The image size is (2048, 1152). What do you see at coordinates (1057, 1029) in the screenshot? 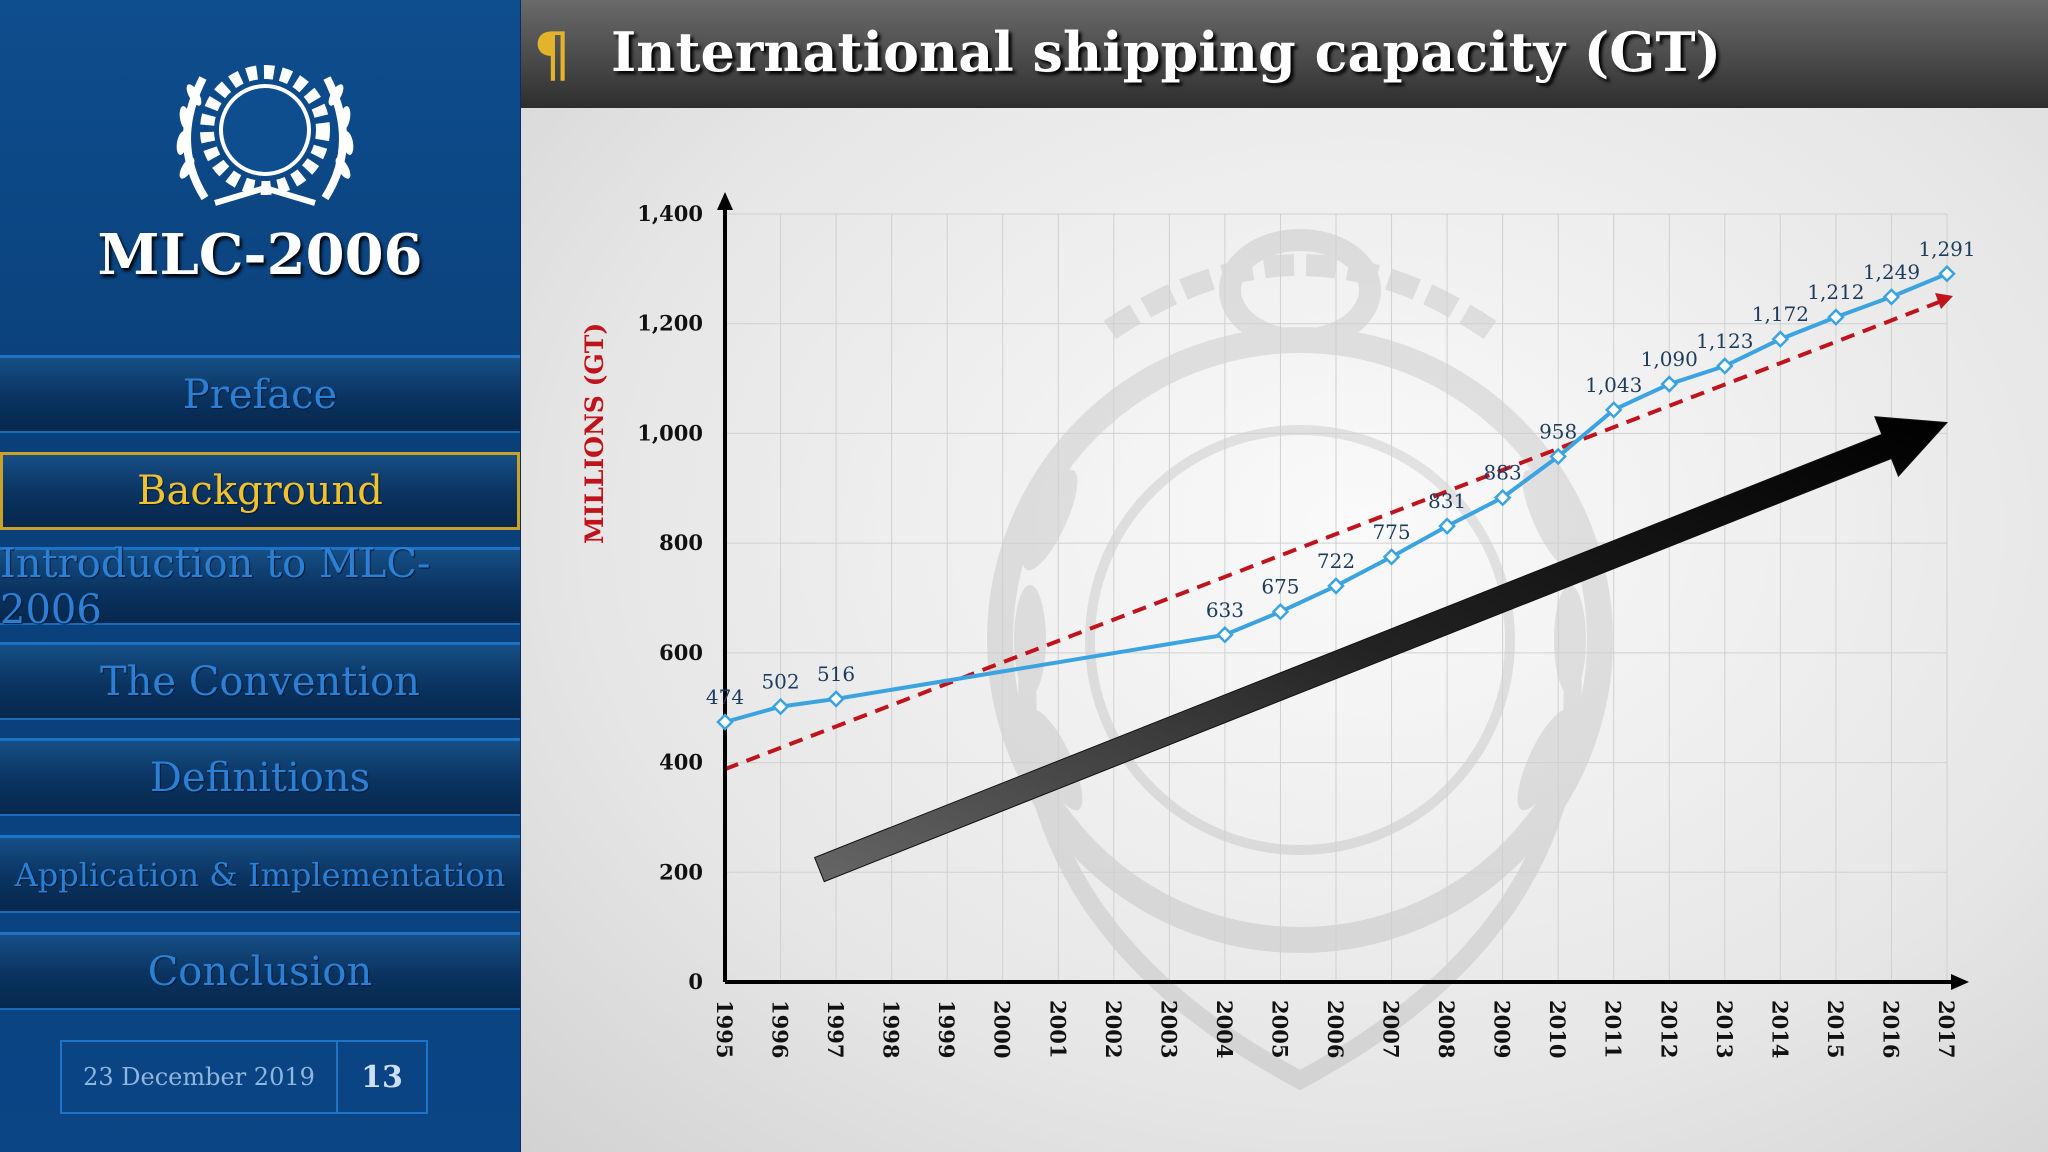
I see `x-tick-label: 2001` at bounding box center [1057, 1029].